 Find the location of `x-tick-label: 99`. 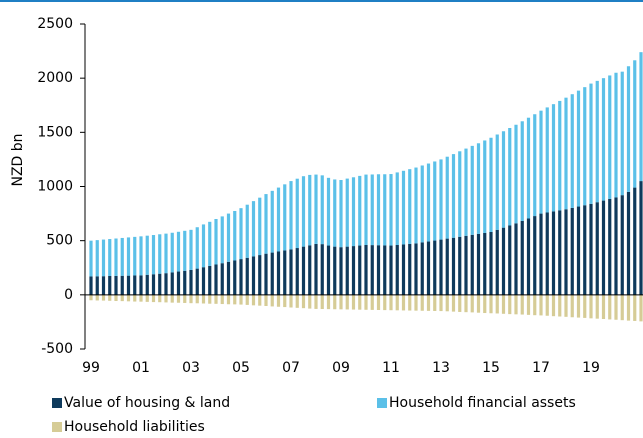

x-tick-label: 99 is located at coordinates (91, 368).